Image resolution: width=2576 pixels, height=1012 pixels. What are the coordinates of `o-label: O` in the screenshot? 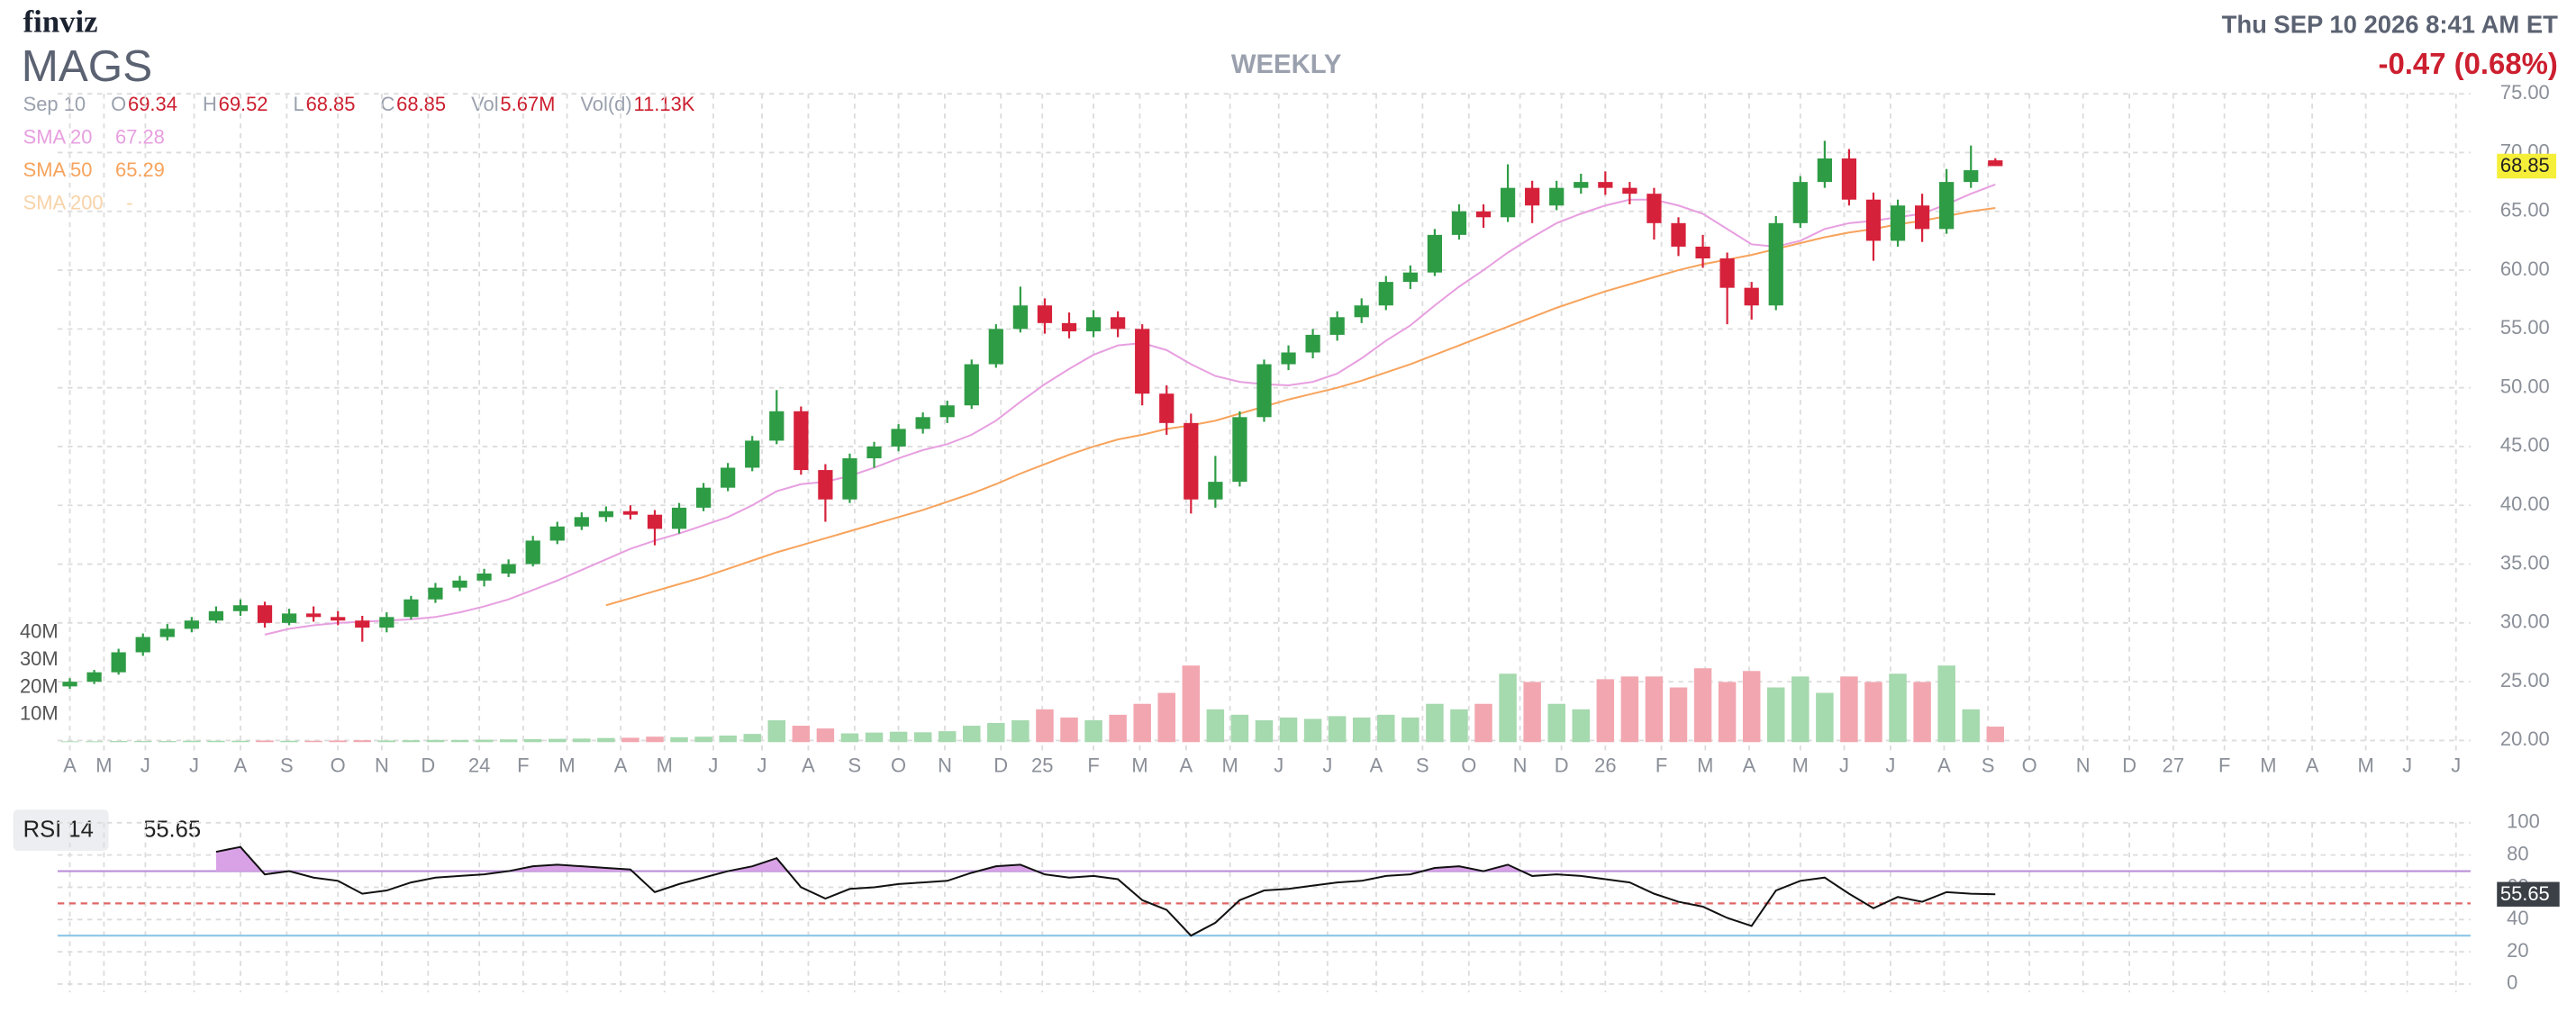 It's located at (118, 104).